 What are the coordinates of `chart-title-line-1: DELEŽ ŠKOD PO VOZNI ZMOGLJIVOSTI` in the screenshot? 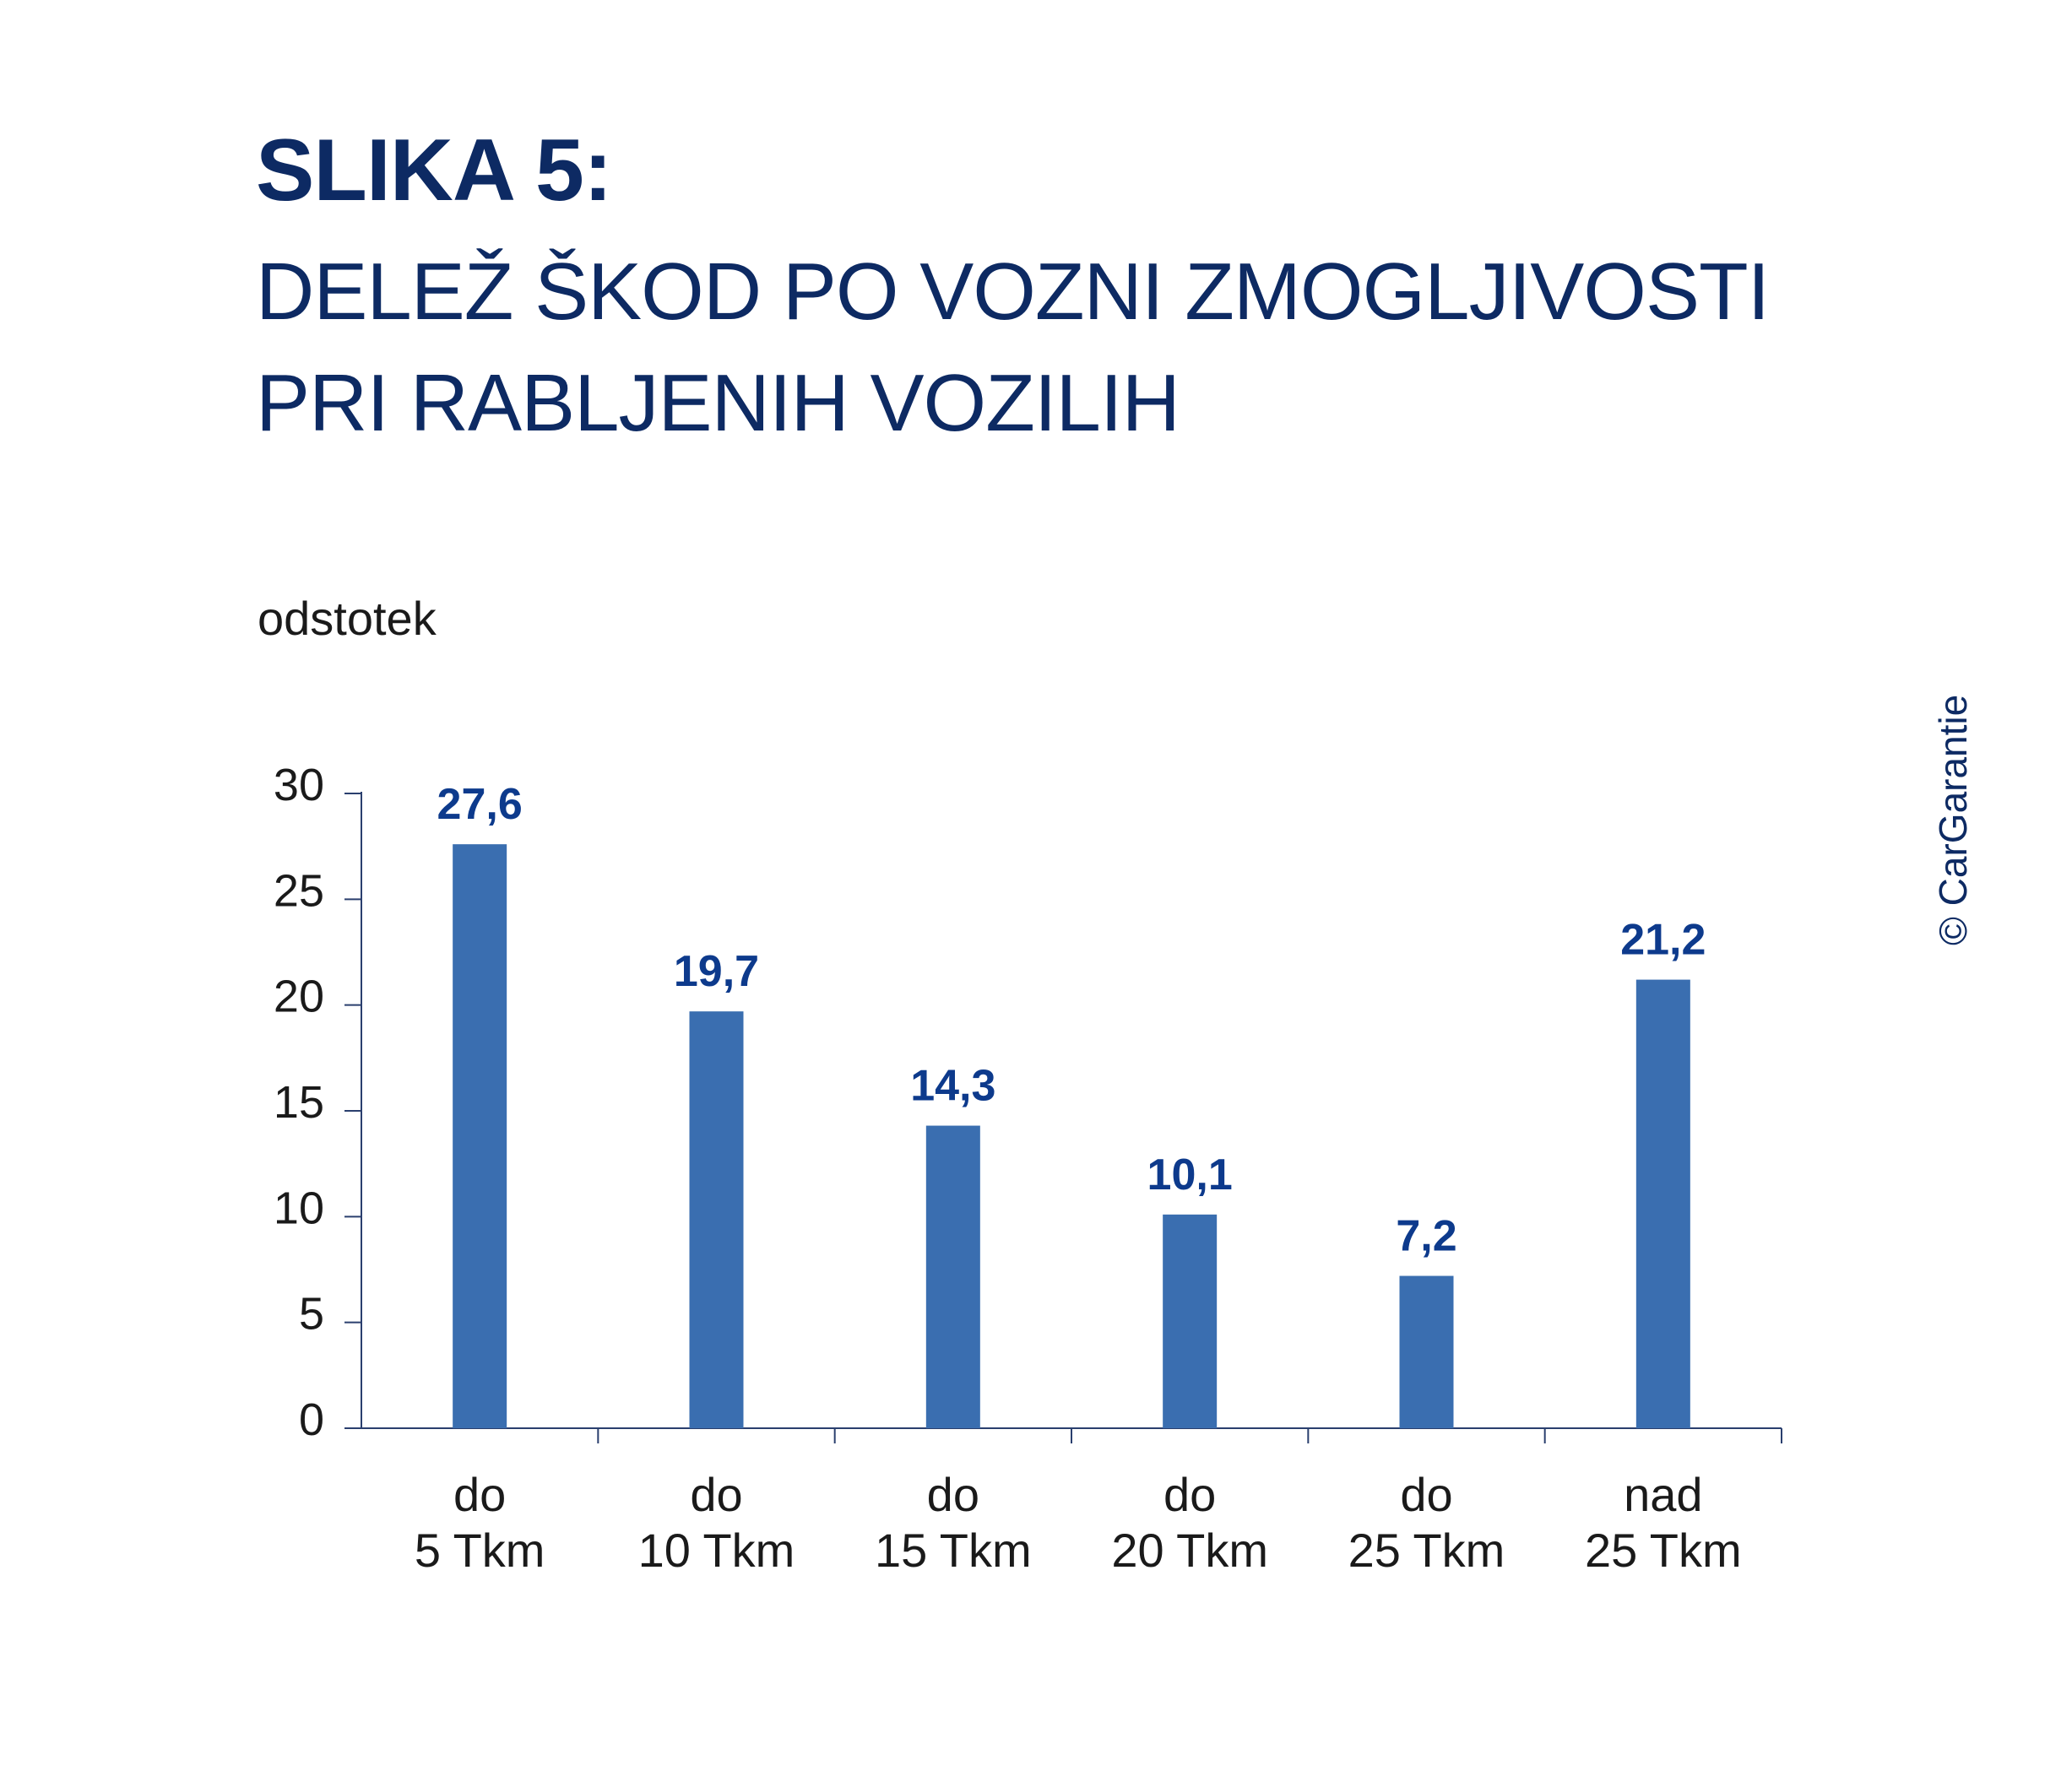 It's located at (1013, 291).